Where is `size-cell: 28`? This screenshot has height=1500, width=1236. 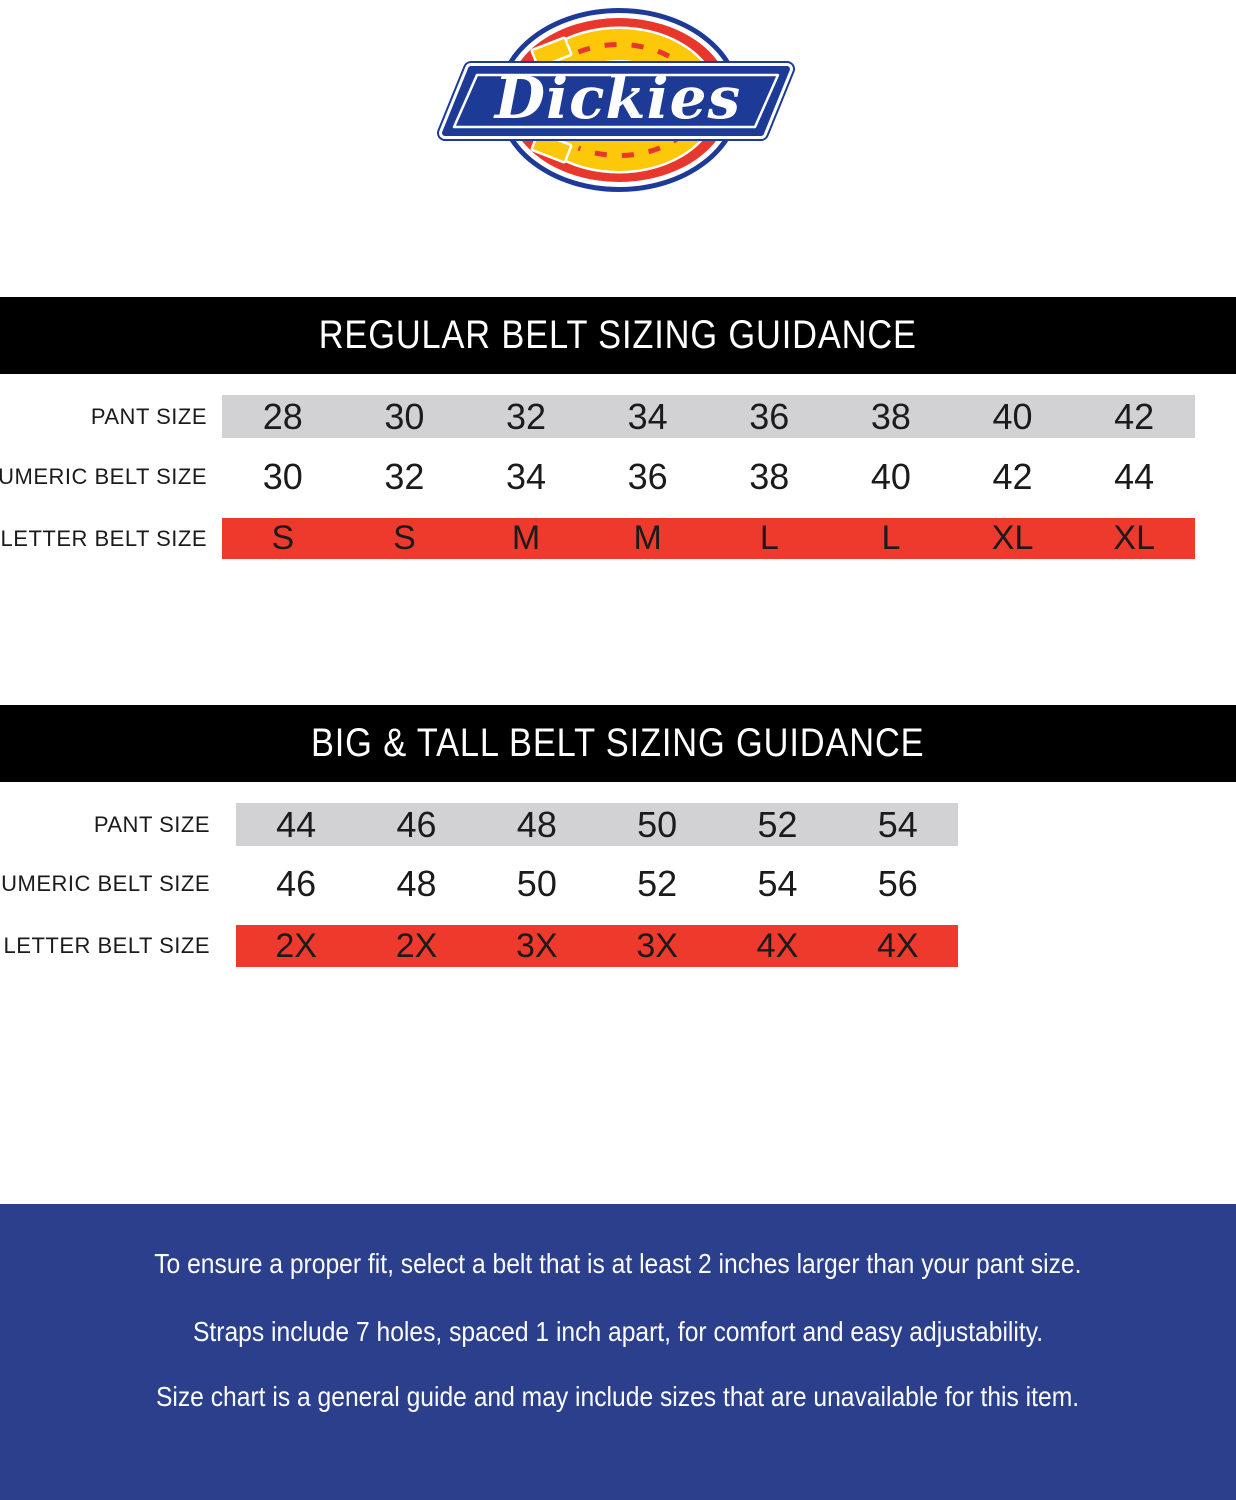 size-cell: 28 is located at coordinates (282, 416).